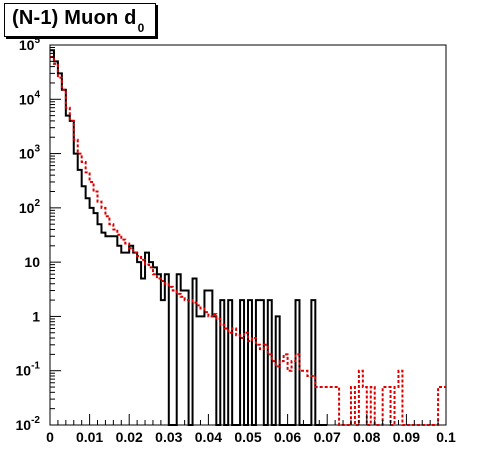 The width and height of the screenshot is (496, 472). Describe the element at coordinates (28, 424) in the screenshot. I see `y-tick-label: 10⁻²` at that location.